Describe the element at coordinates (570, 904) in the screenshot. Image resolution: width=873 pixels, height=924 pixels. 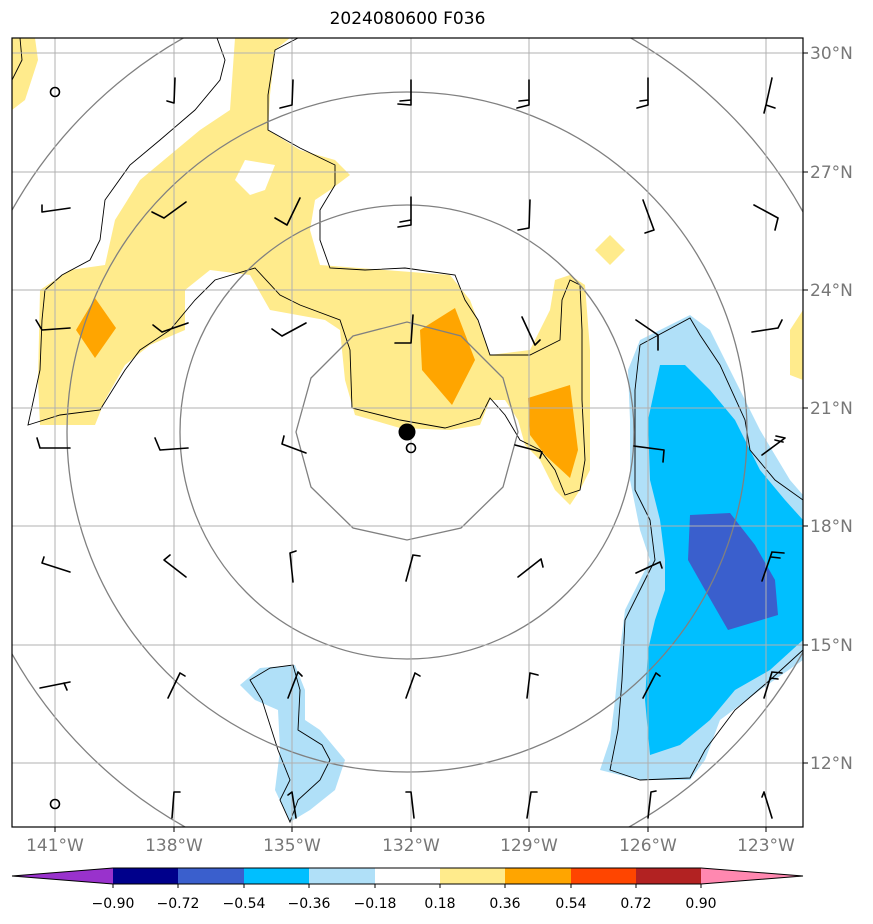
I see `colorbar-tick-label: 0.54` at that location.